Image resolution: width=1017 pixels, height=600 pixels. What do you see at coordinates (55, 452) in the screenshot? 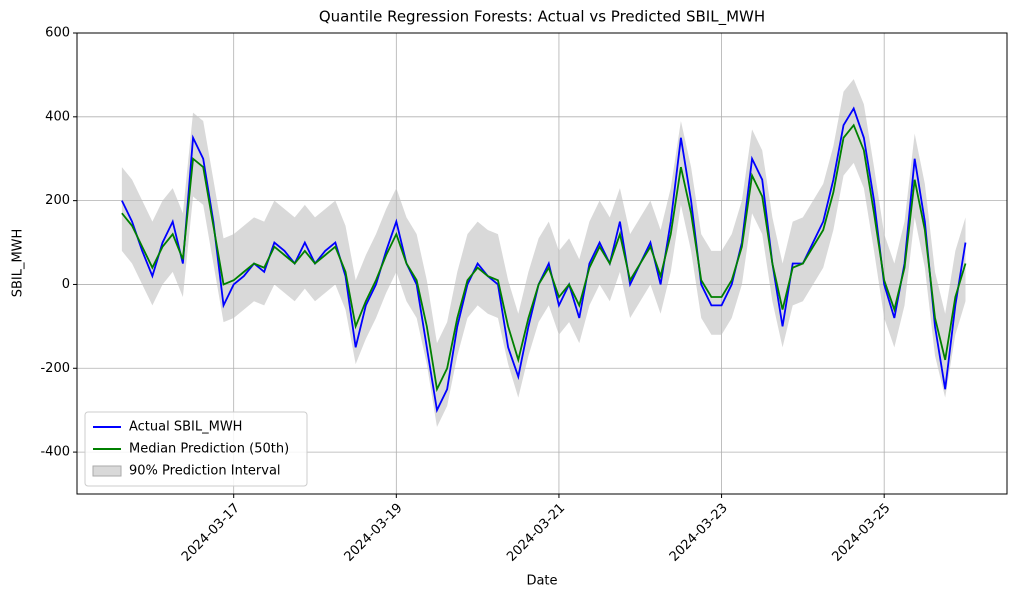
I see `y-tick-label: -400` at bounding box center [55, 452].